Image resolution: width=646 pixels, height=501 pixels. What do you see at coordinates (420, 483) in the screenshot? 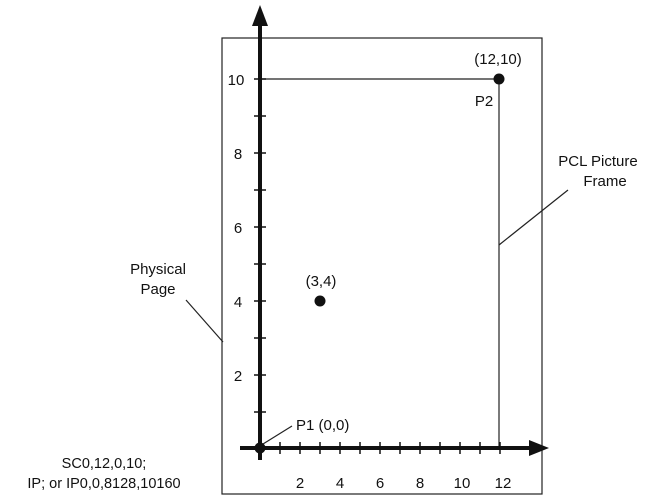
I see `x-tick-label-8: 8` at bounding box center [420, 483].